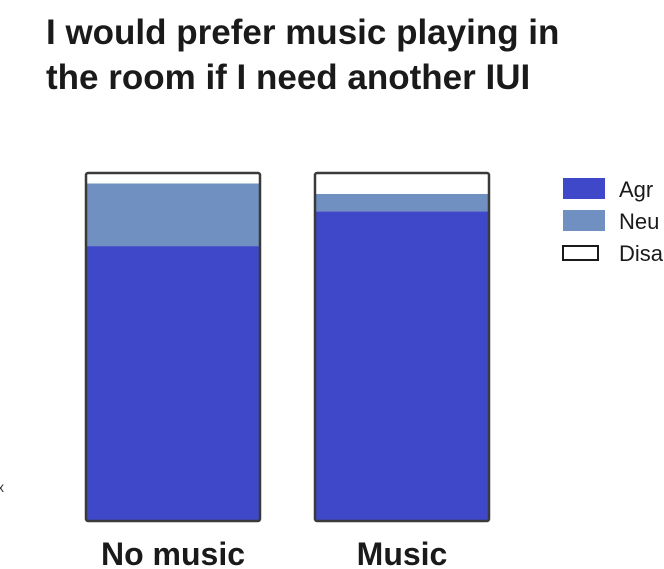 The image size is (664, 569). I want to click on legend-label-agr: Agr, so click(636, 189).